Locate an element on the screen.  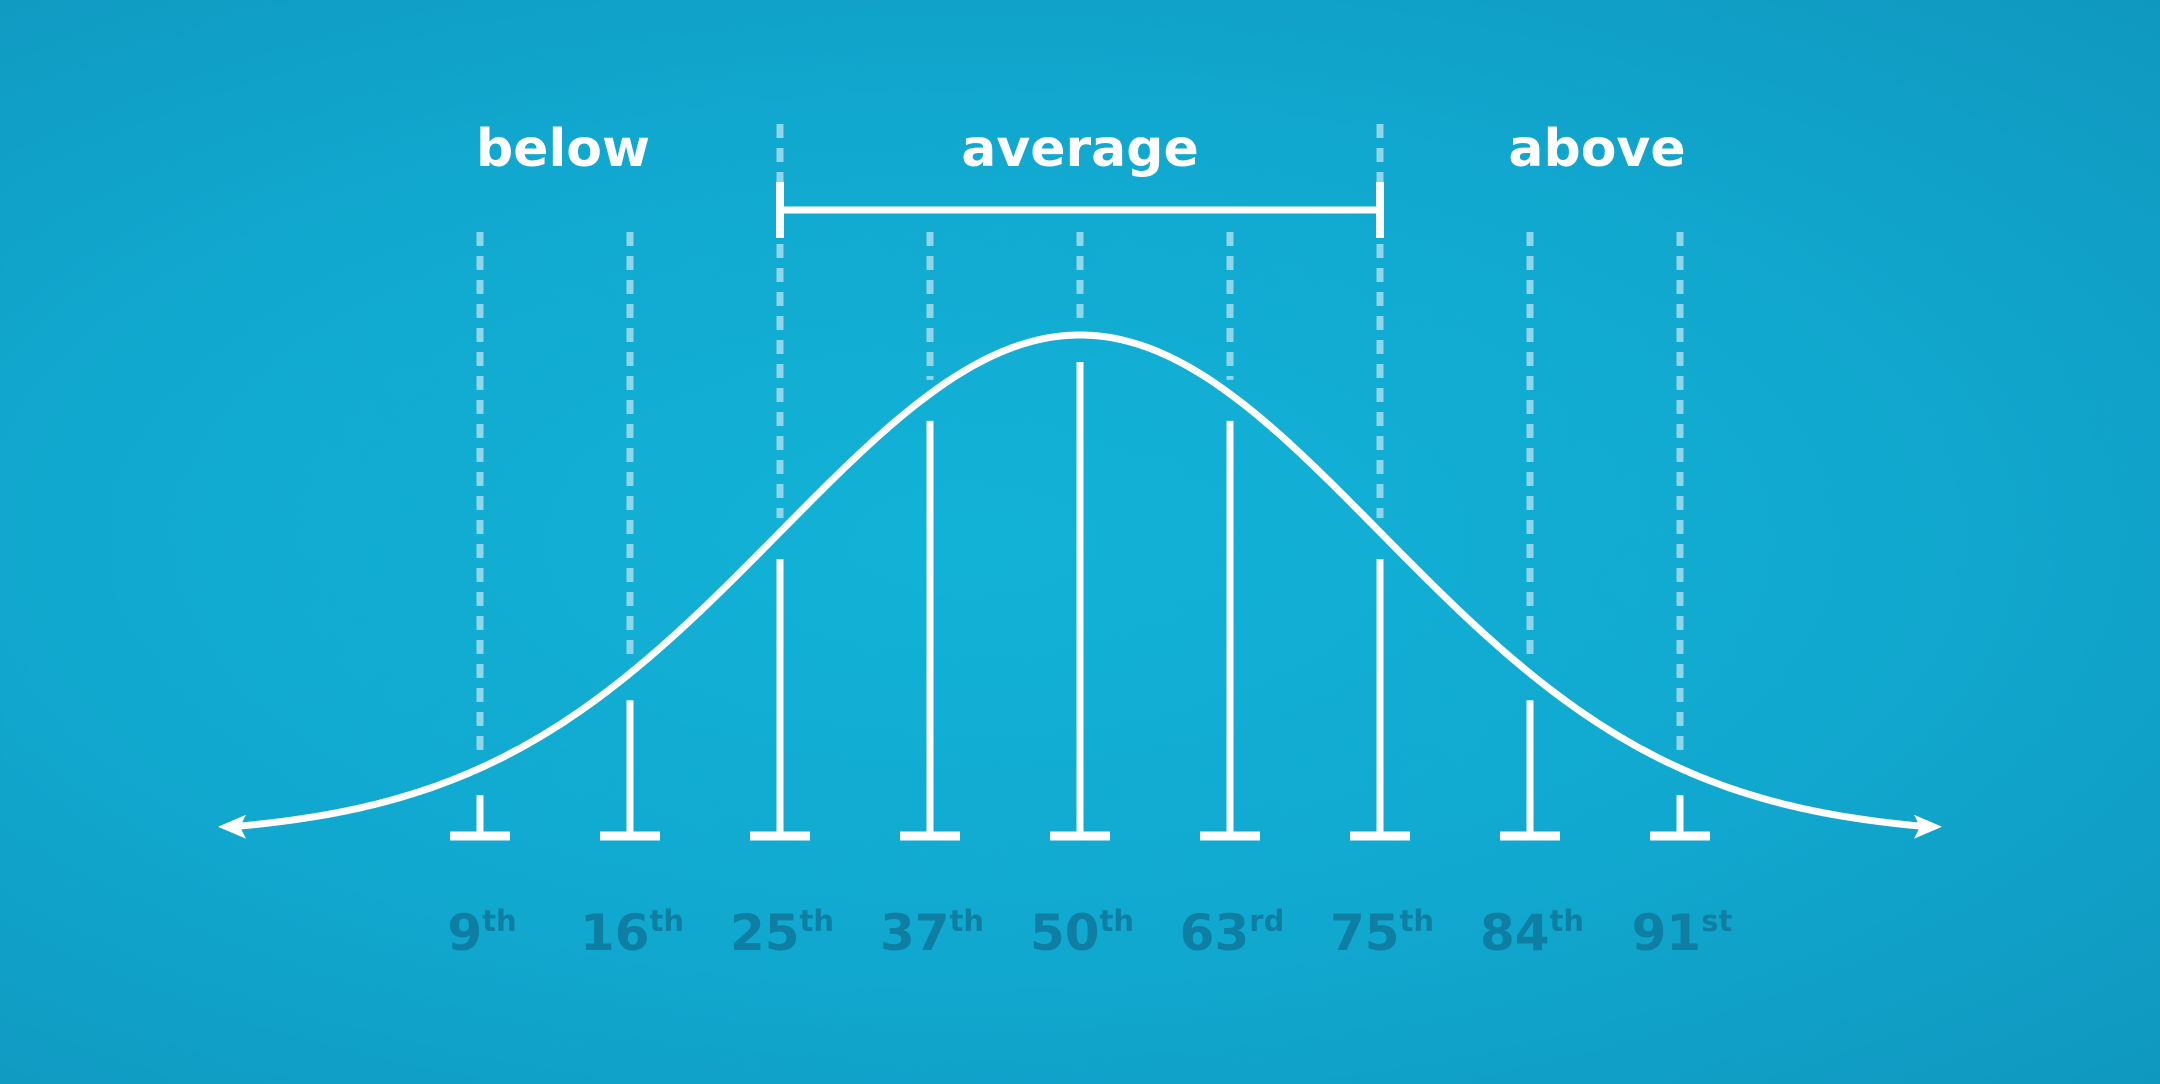
percentile-labels: 9th 16th 25th 37th 50th 63rd 75th 84th 91st is located at coordinates (1089, 933).